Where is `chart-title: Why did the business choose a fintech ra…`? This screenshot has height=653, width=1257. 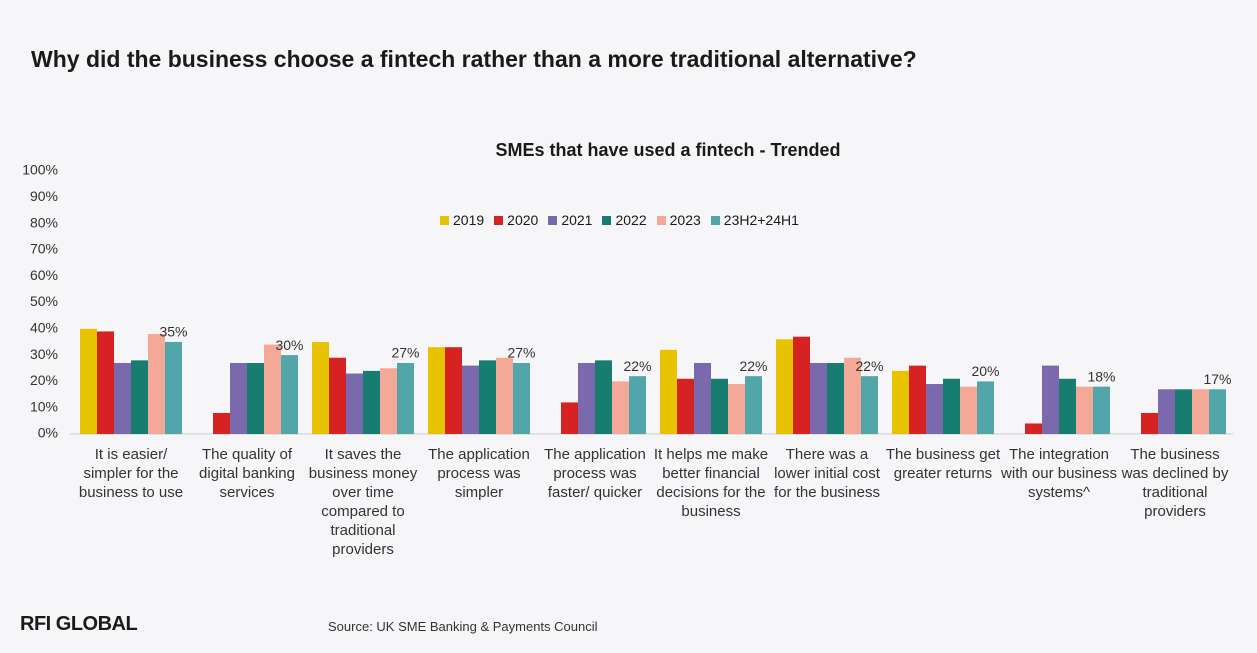 chart-title: Why did the business choose a fintech ra… is located at coordinates (474, 59).